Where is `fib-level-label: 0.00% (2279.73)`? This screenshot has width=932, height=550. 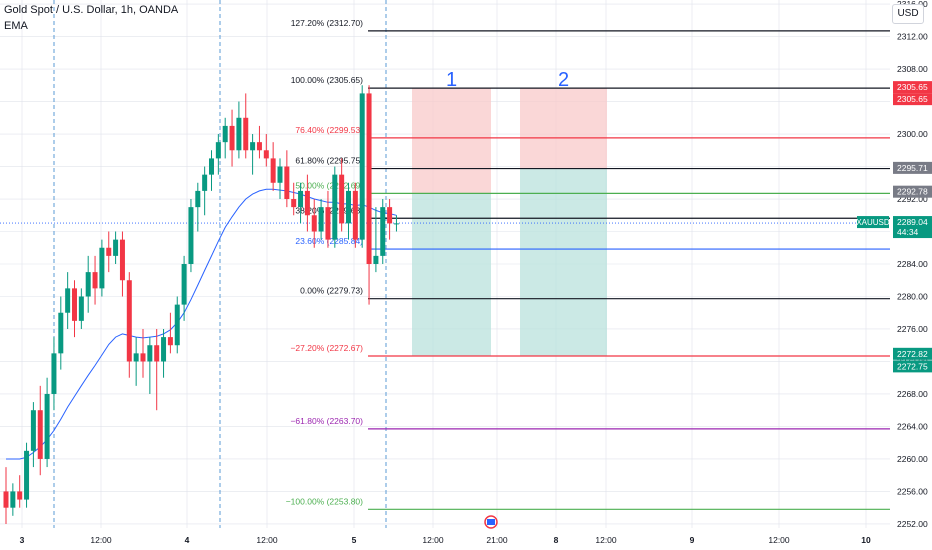 fib-level-label: 0.00% (2279.73) is located at coordinates (331, 291).